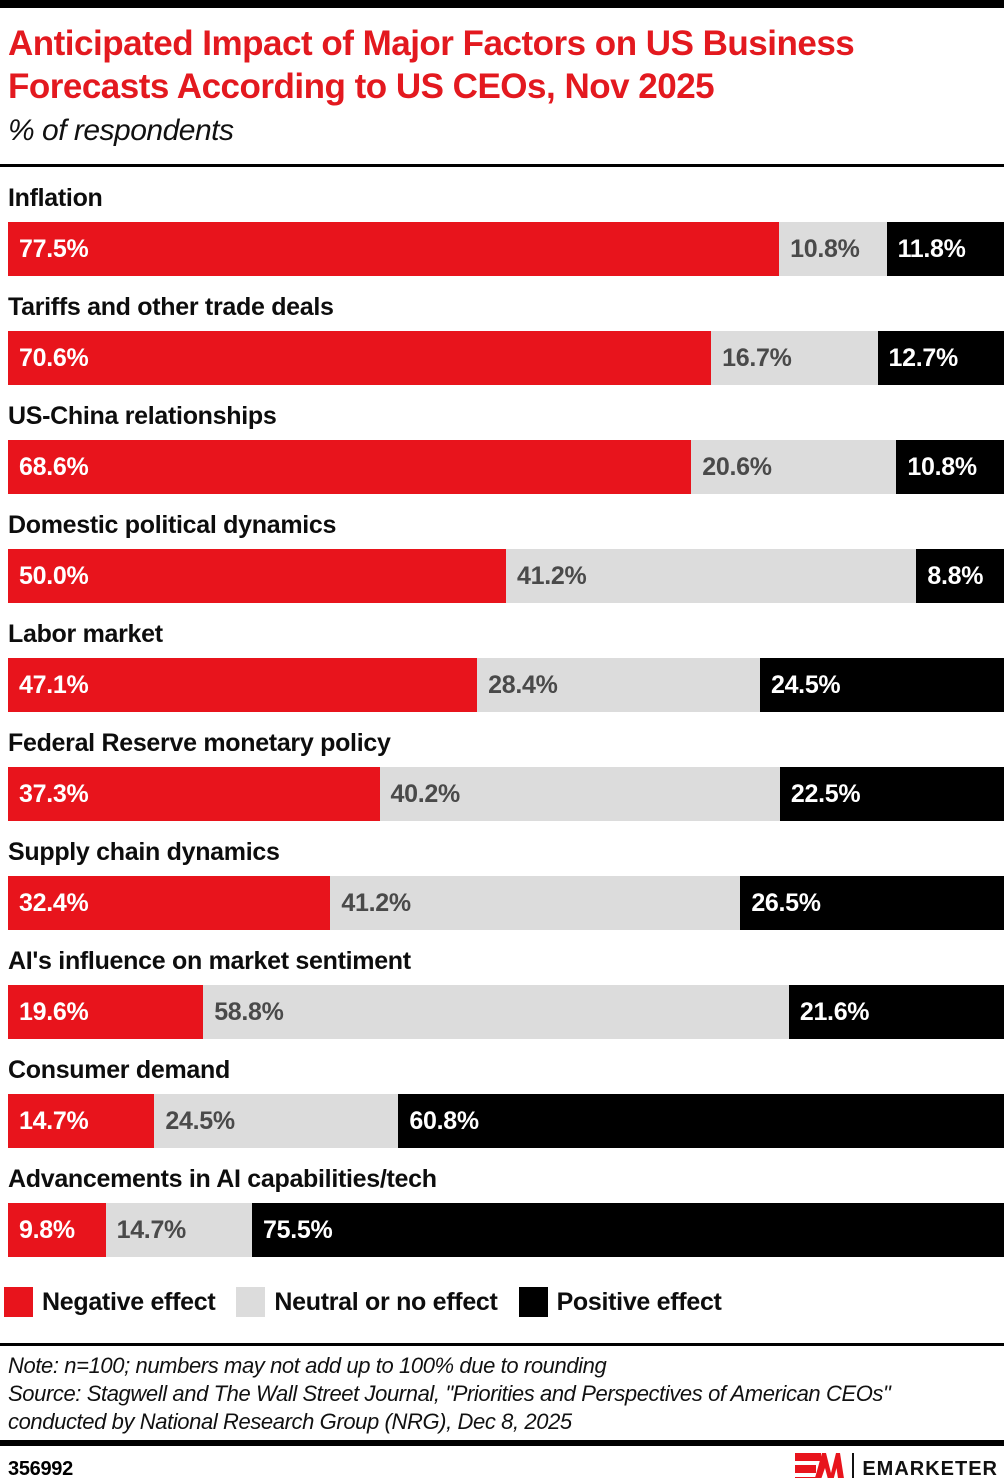 This screenshot has width=1004, height=1478. What do you see at coordinates (360, 358) in the screenshot?
I see `segment-negative-effect: 70.6%` at bounding box center [360, 358].